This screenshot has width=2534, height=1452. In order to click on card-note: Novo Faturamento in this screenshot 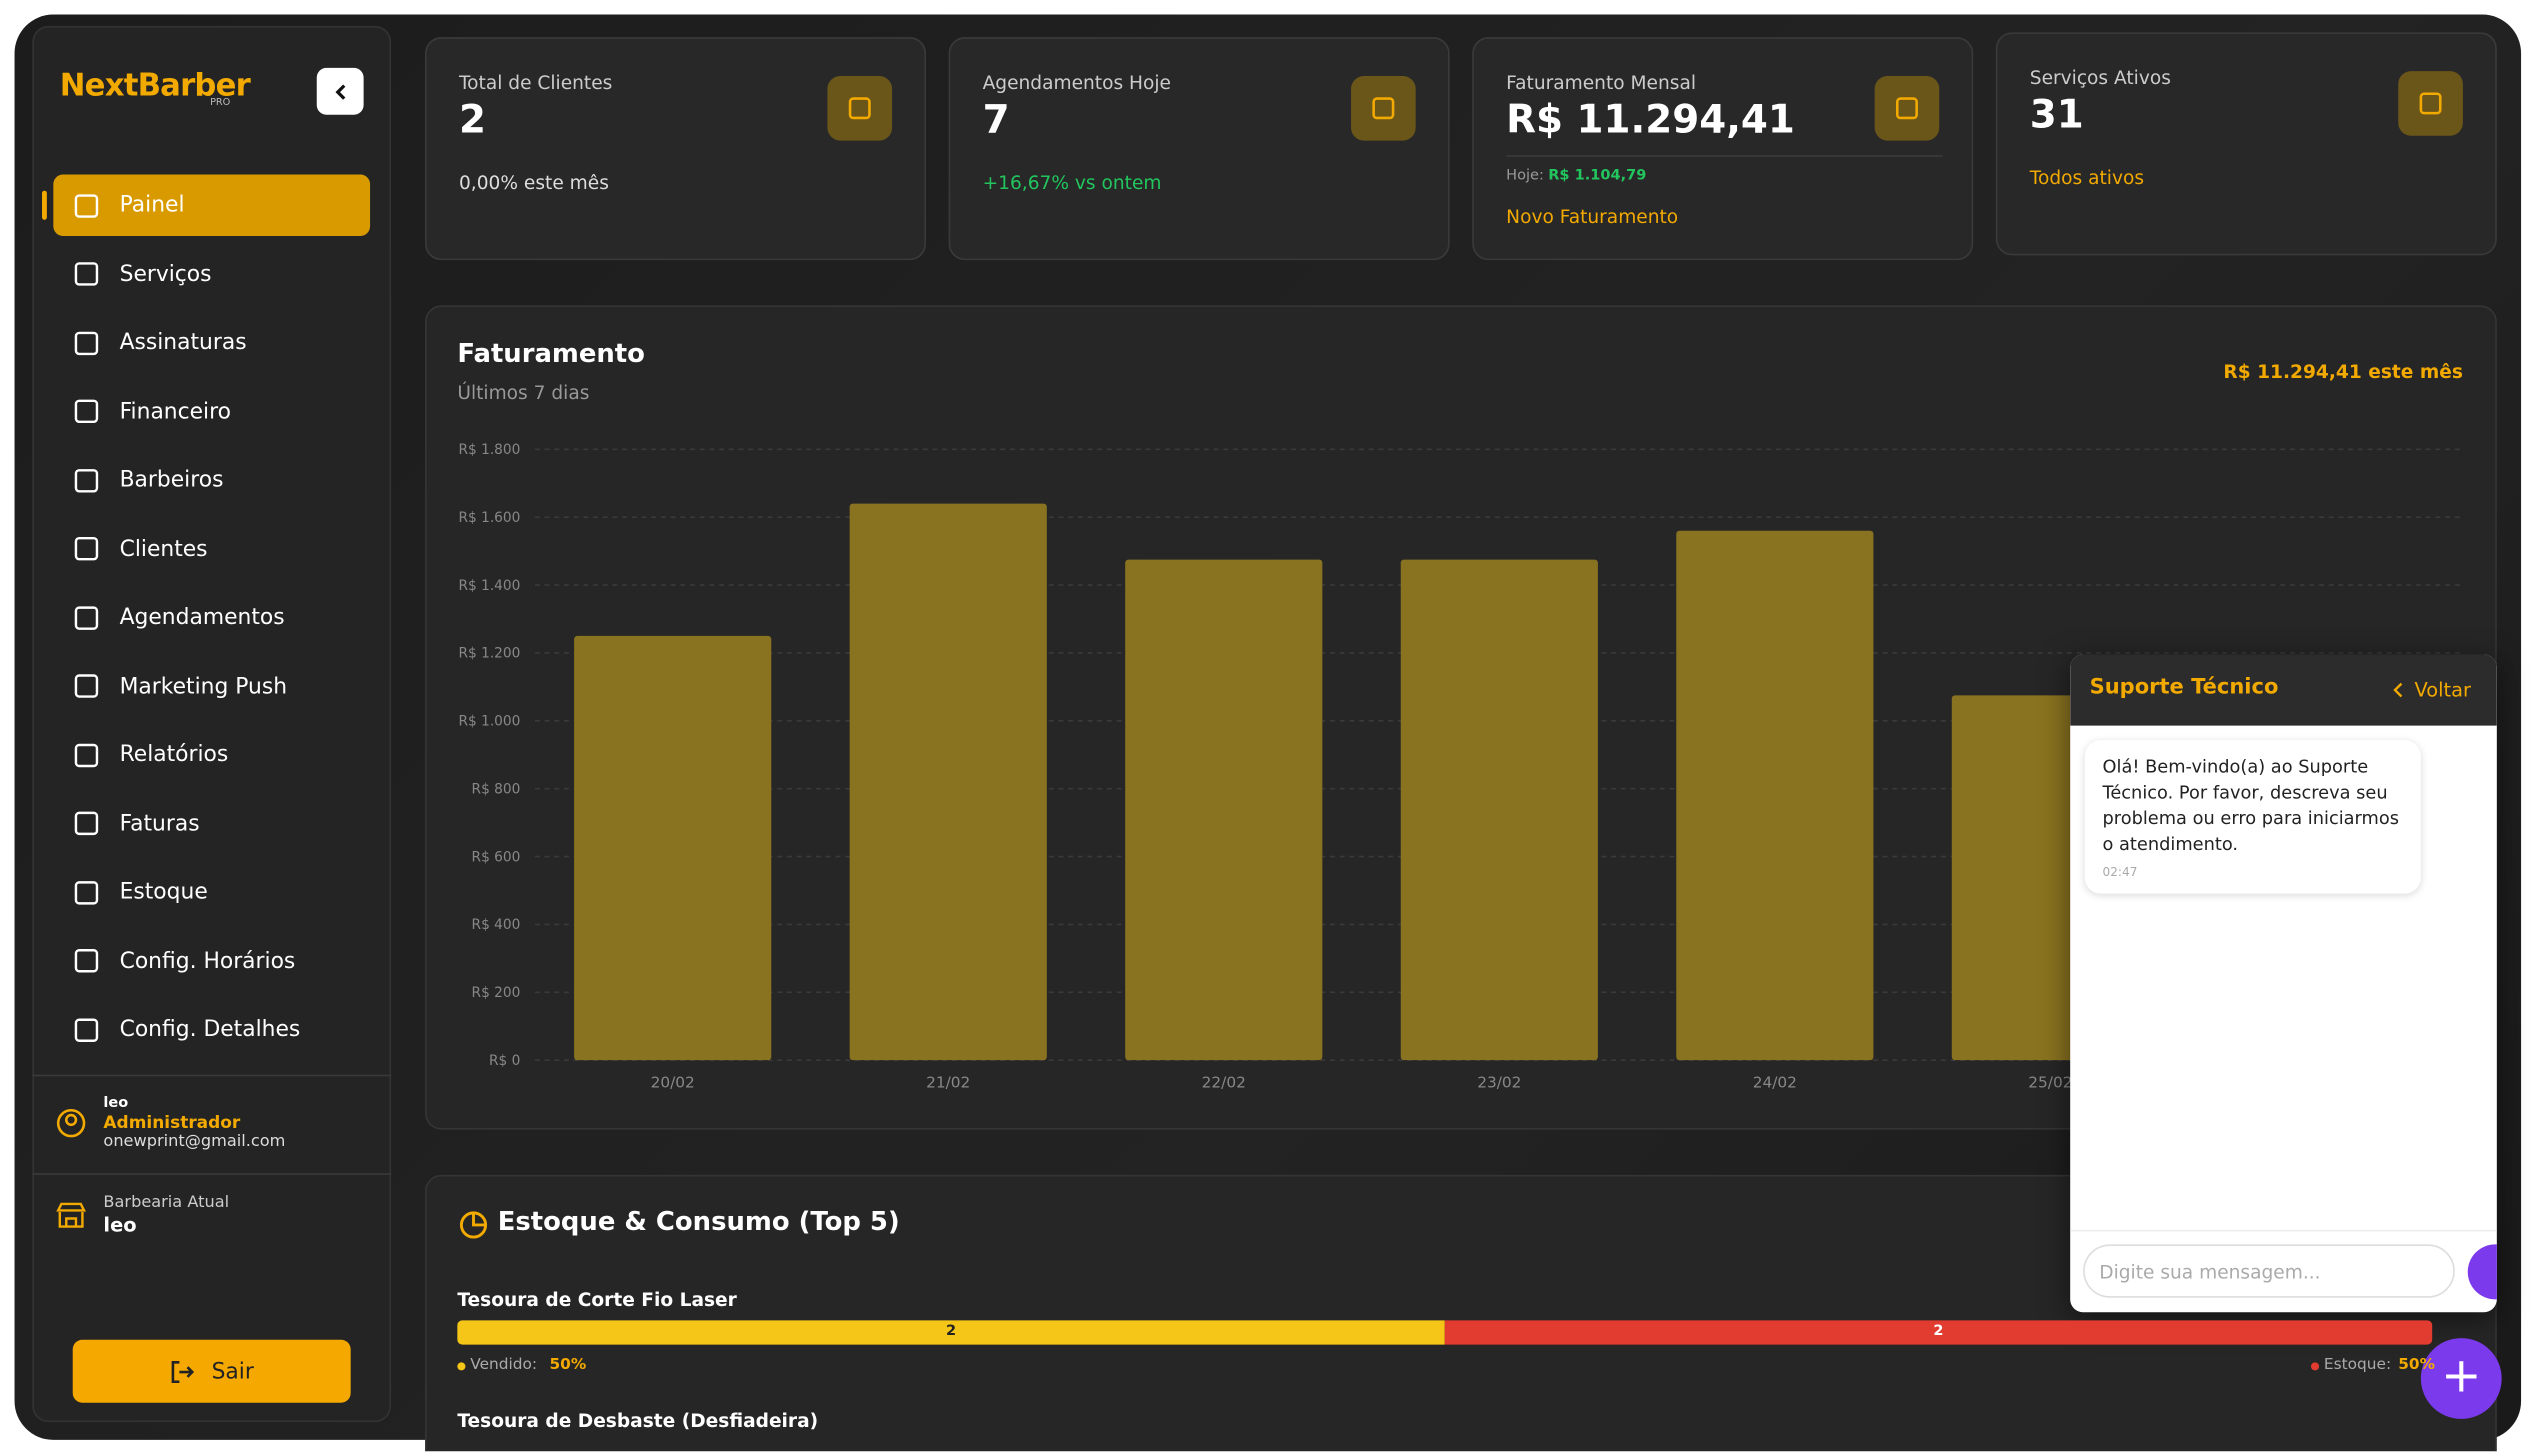, I will do `click(1592, 216)`.